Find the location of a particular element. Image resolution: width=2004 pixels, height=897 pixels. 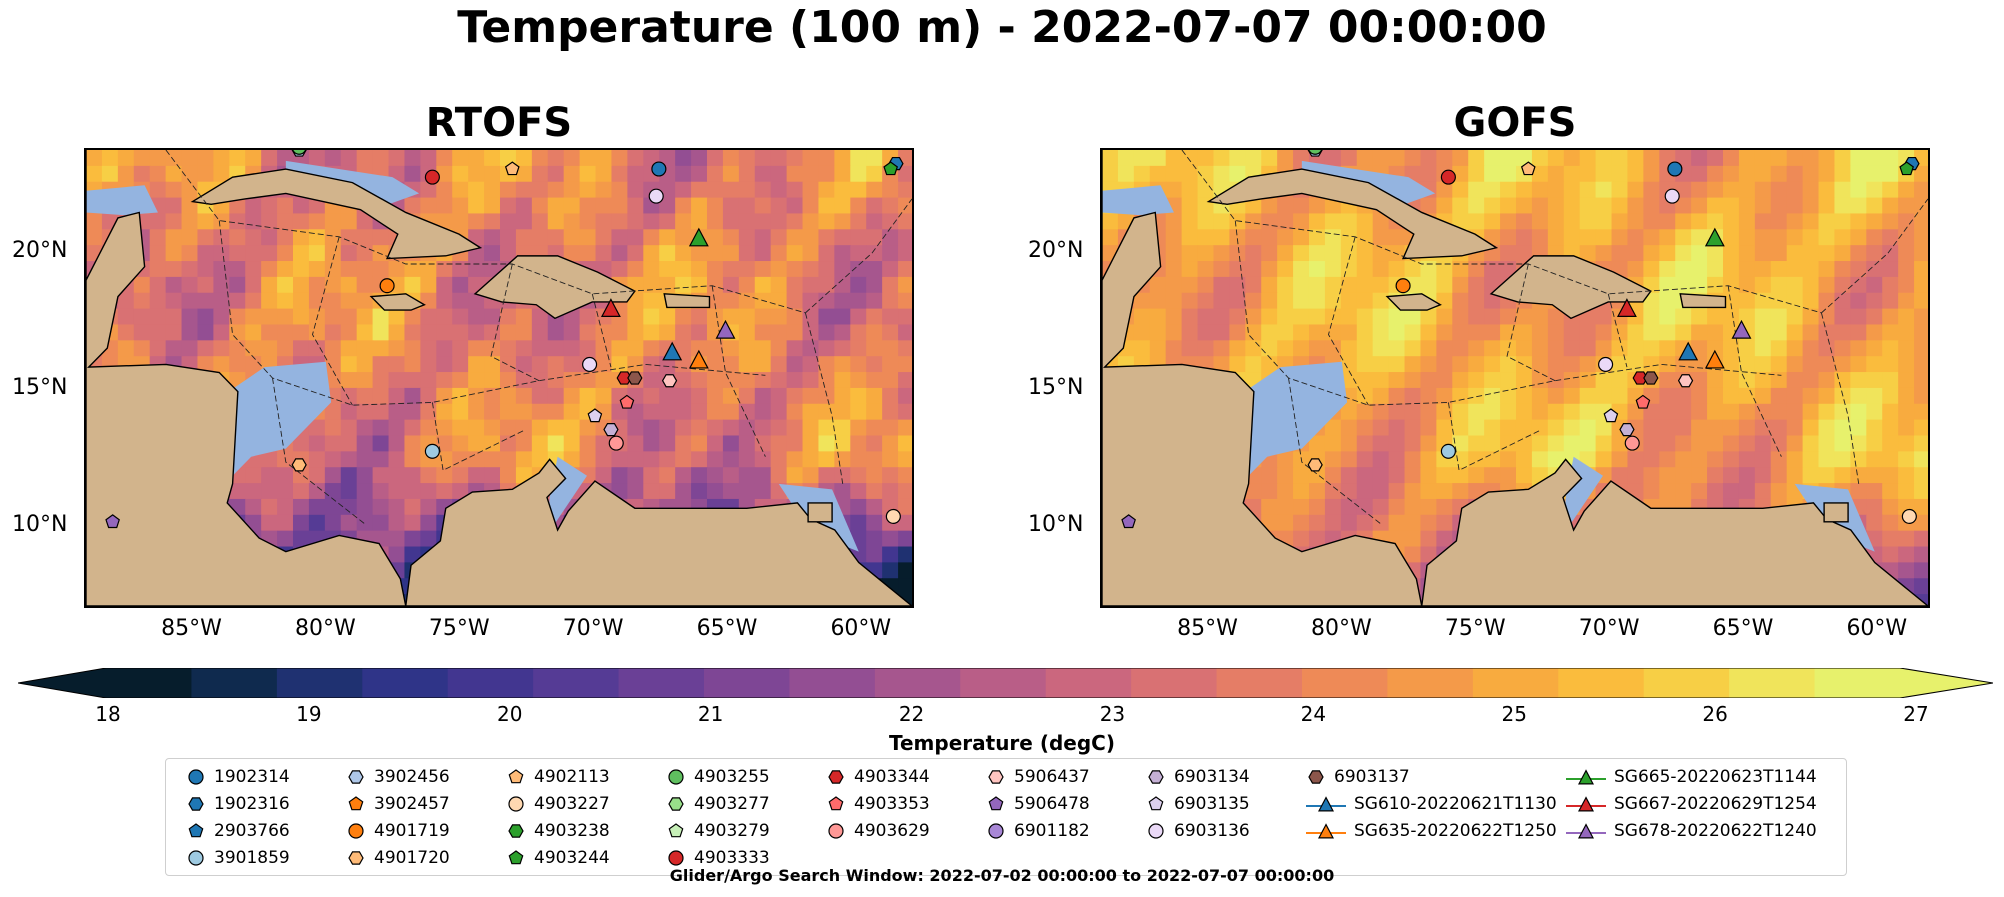

colorbar-tick-label: 25 is located at coordinates (1514, 714).